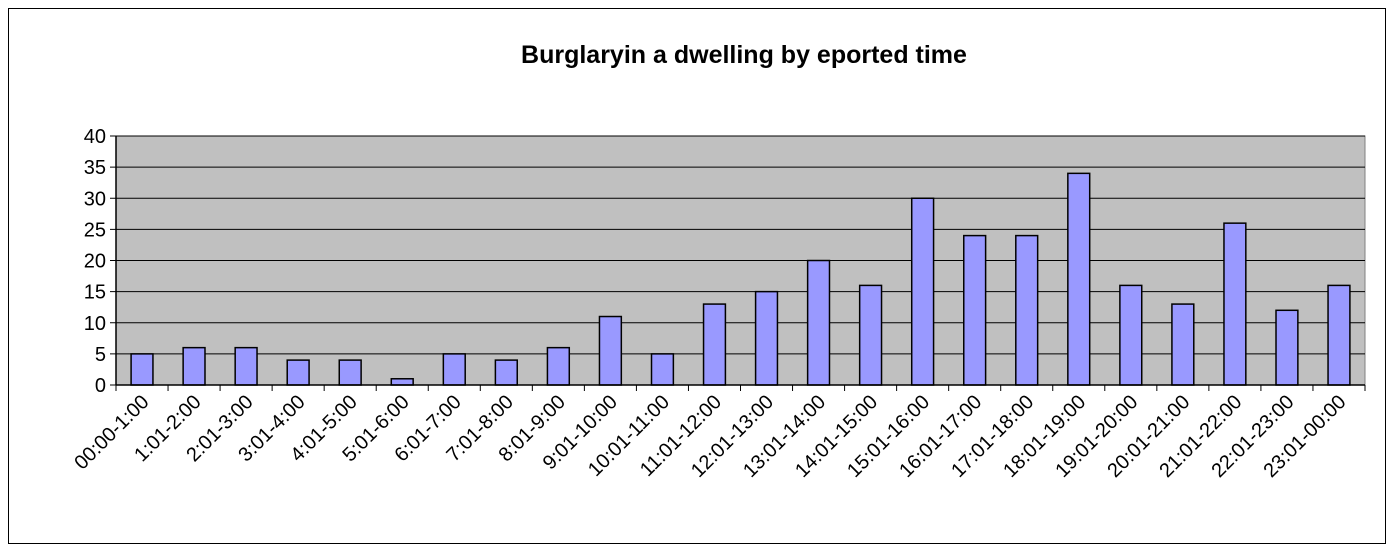 The width and height of the screenshot is (1388, 546). Describe the element at coordinates (95, 137) in the screenshot. I see `y-tick-label: 40` at that location.